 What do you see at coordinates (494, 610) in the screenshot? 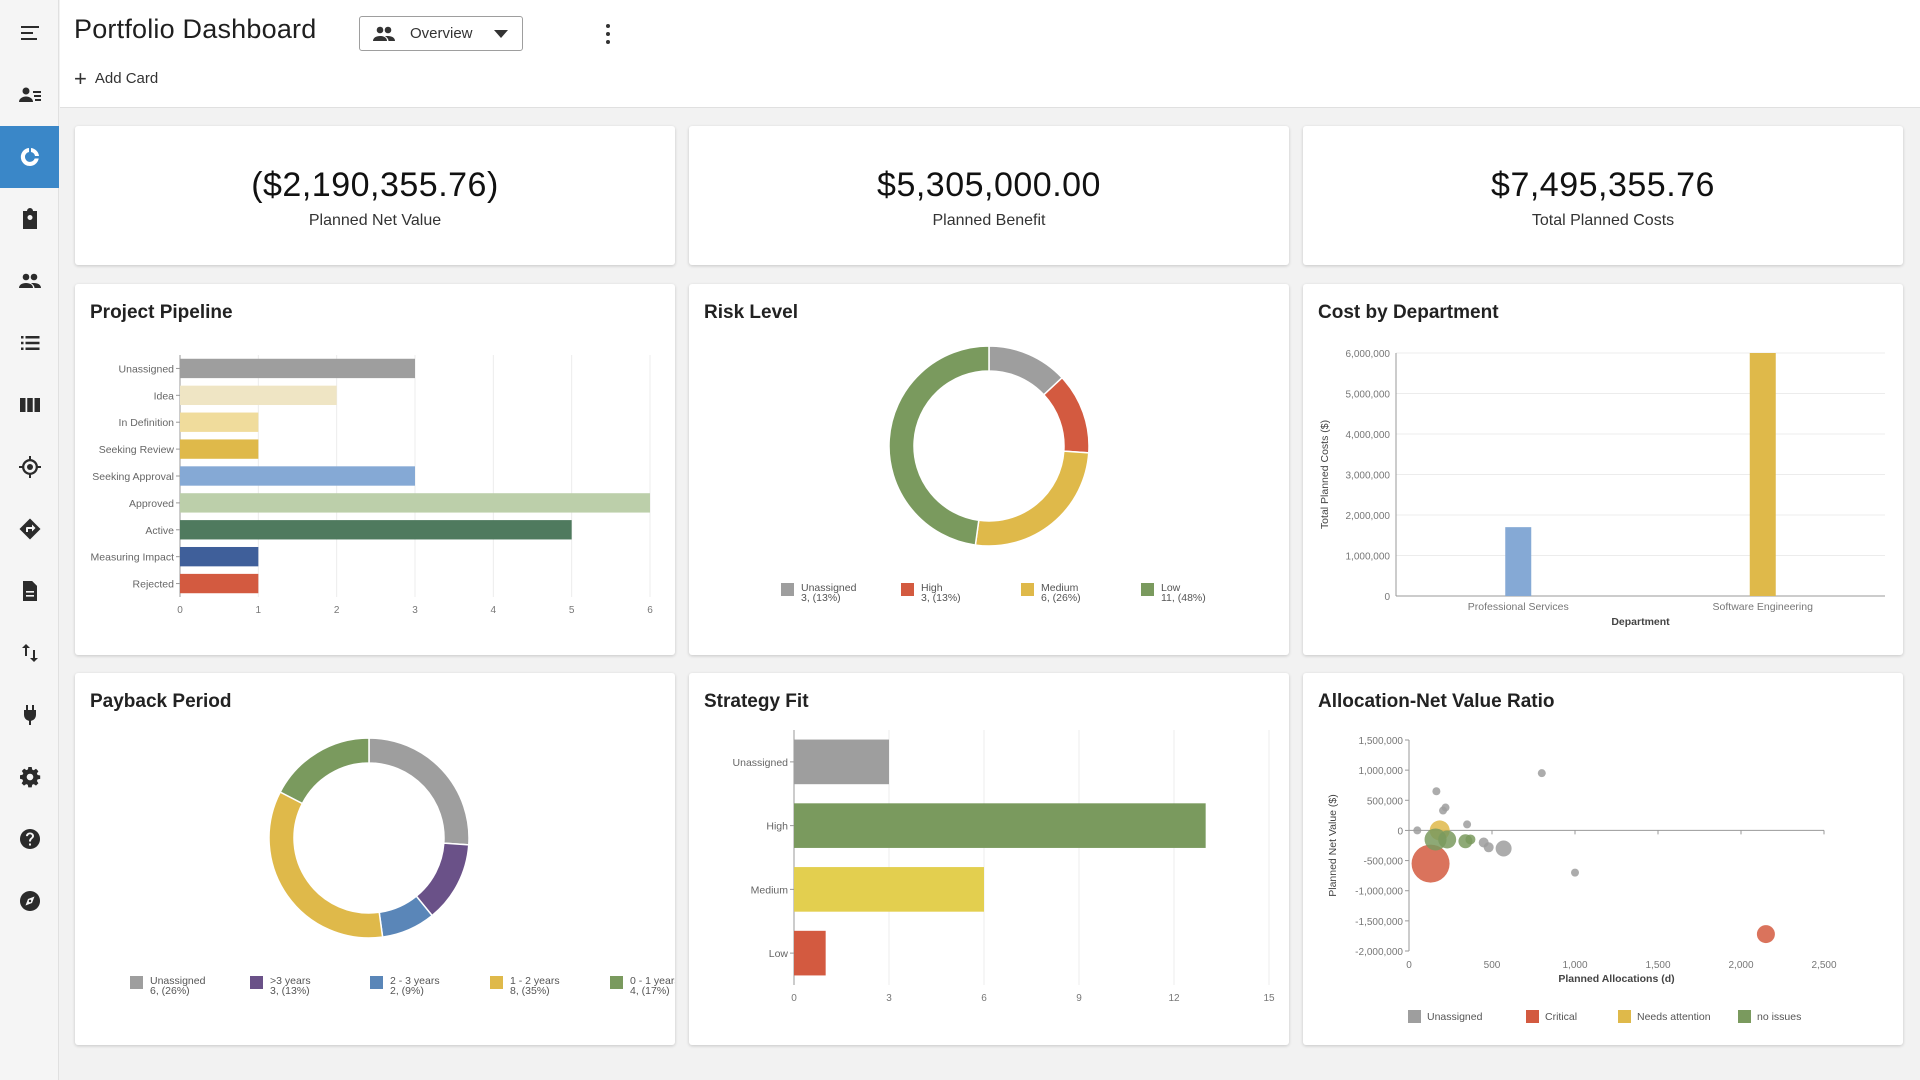
I see `x-tick-label: 4` at bounding box center [494, 610].